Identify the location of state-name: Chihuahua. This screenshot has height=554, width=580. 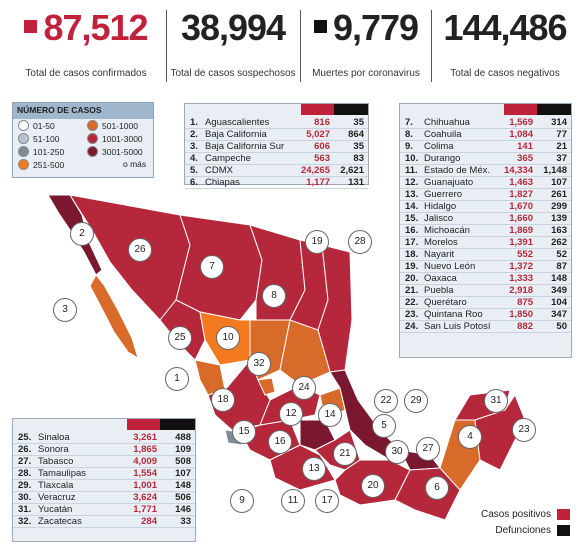
(447, 122).